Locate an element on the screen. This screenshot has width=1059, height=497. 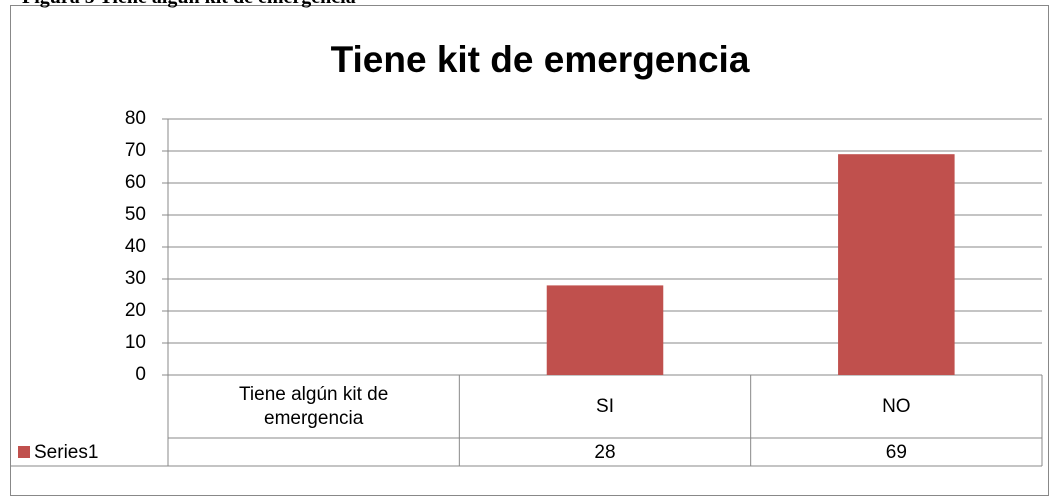
x-tick-label: NO is located at coordinates (896, 406).